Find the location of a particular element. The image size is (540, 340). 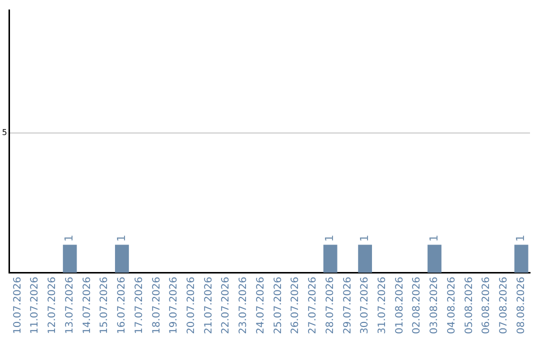

x-tick-label: 18.07.2026 is located at coordinates (156, 305).